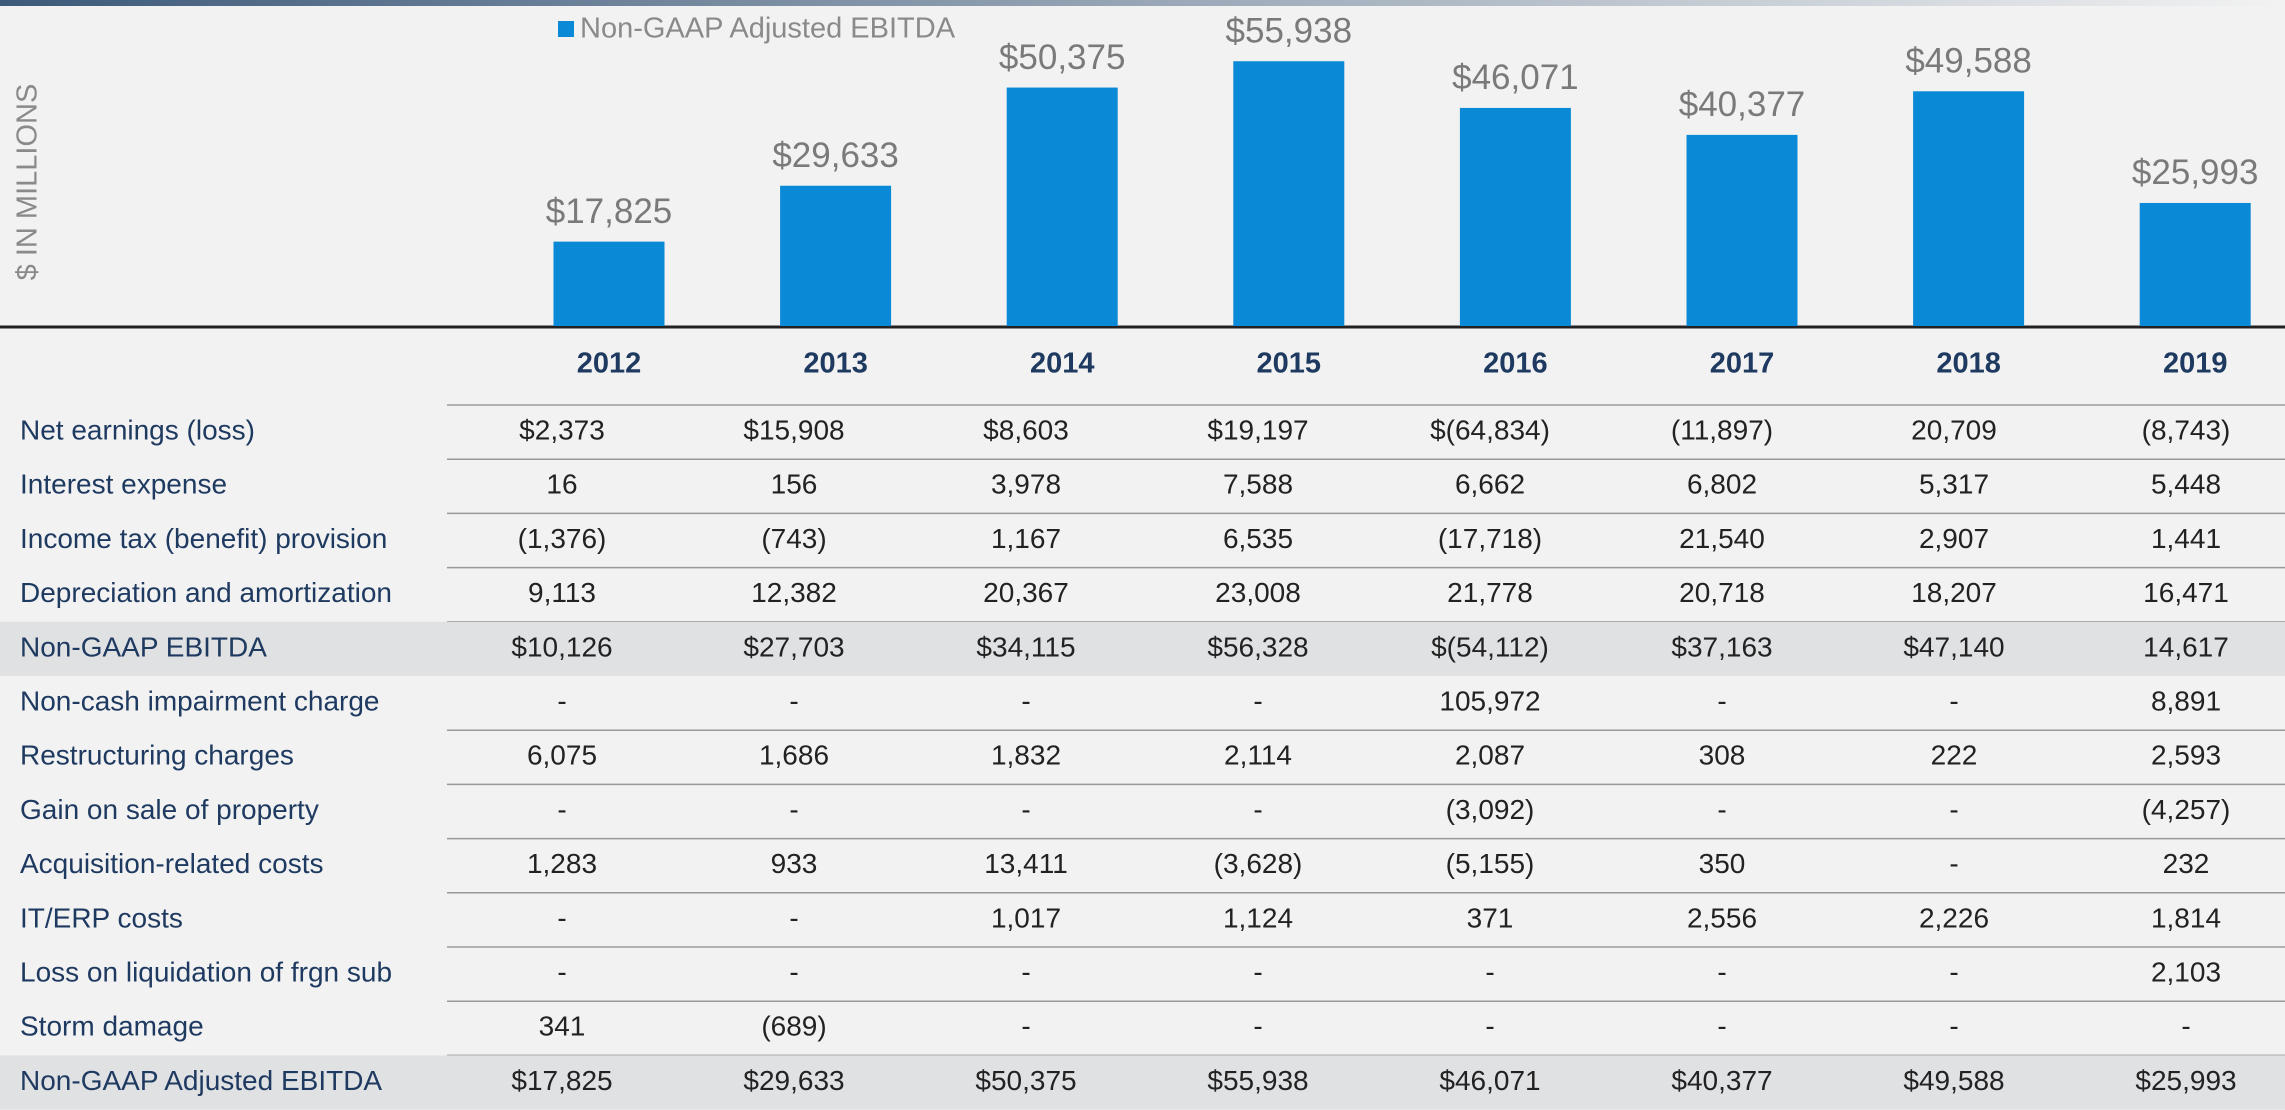 The image size is (2285, 1110). What do you see at coordinates (1953, 646) in the screenshot?
I see `cell: $47,140` at bounding box center [1953, 646].